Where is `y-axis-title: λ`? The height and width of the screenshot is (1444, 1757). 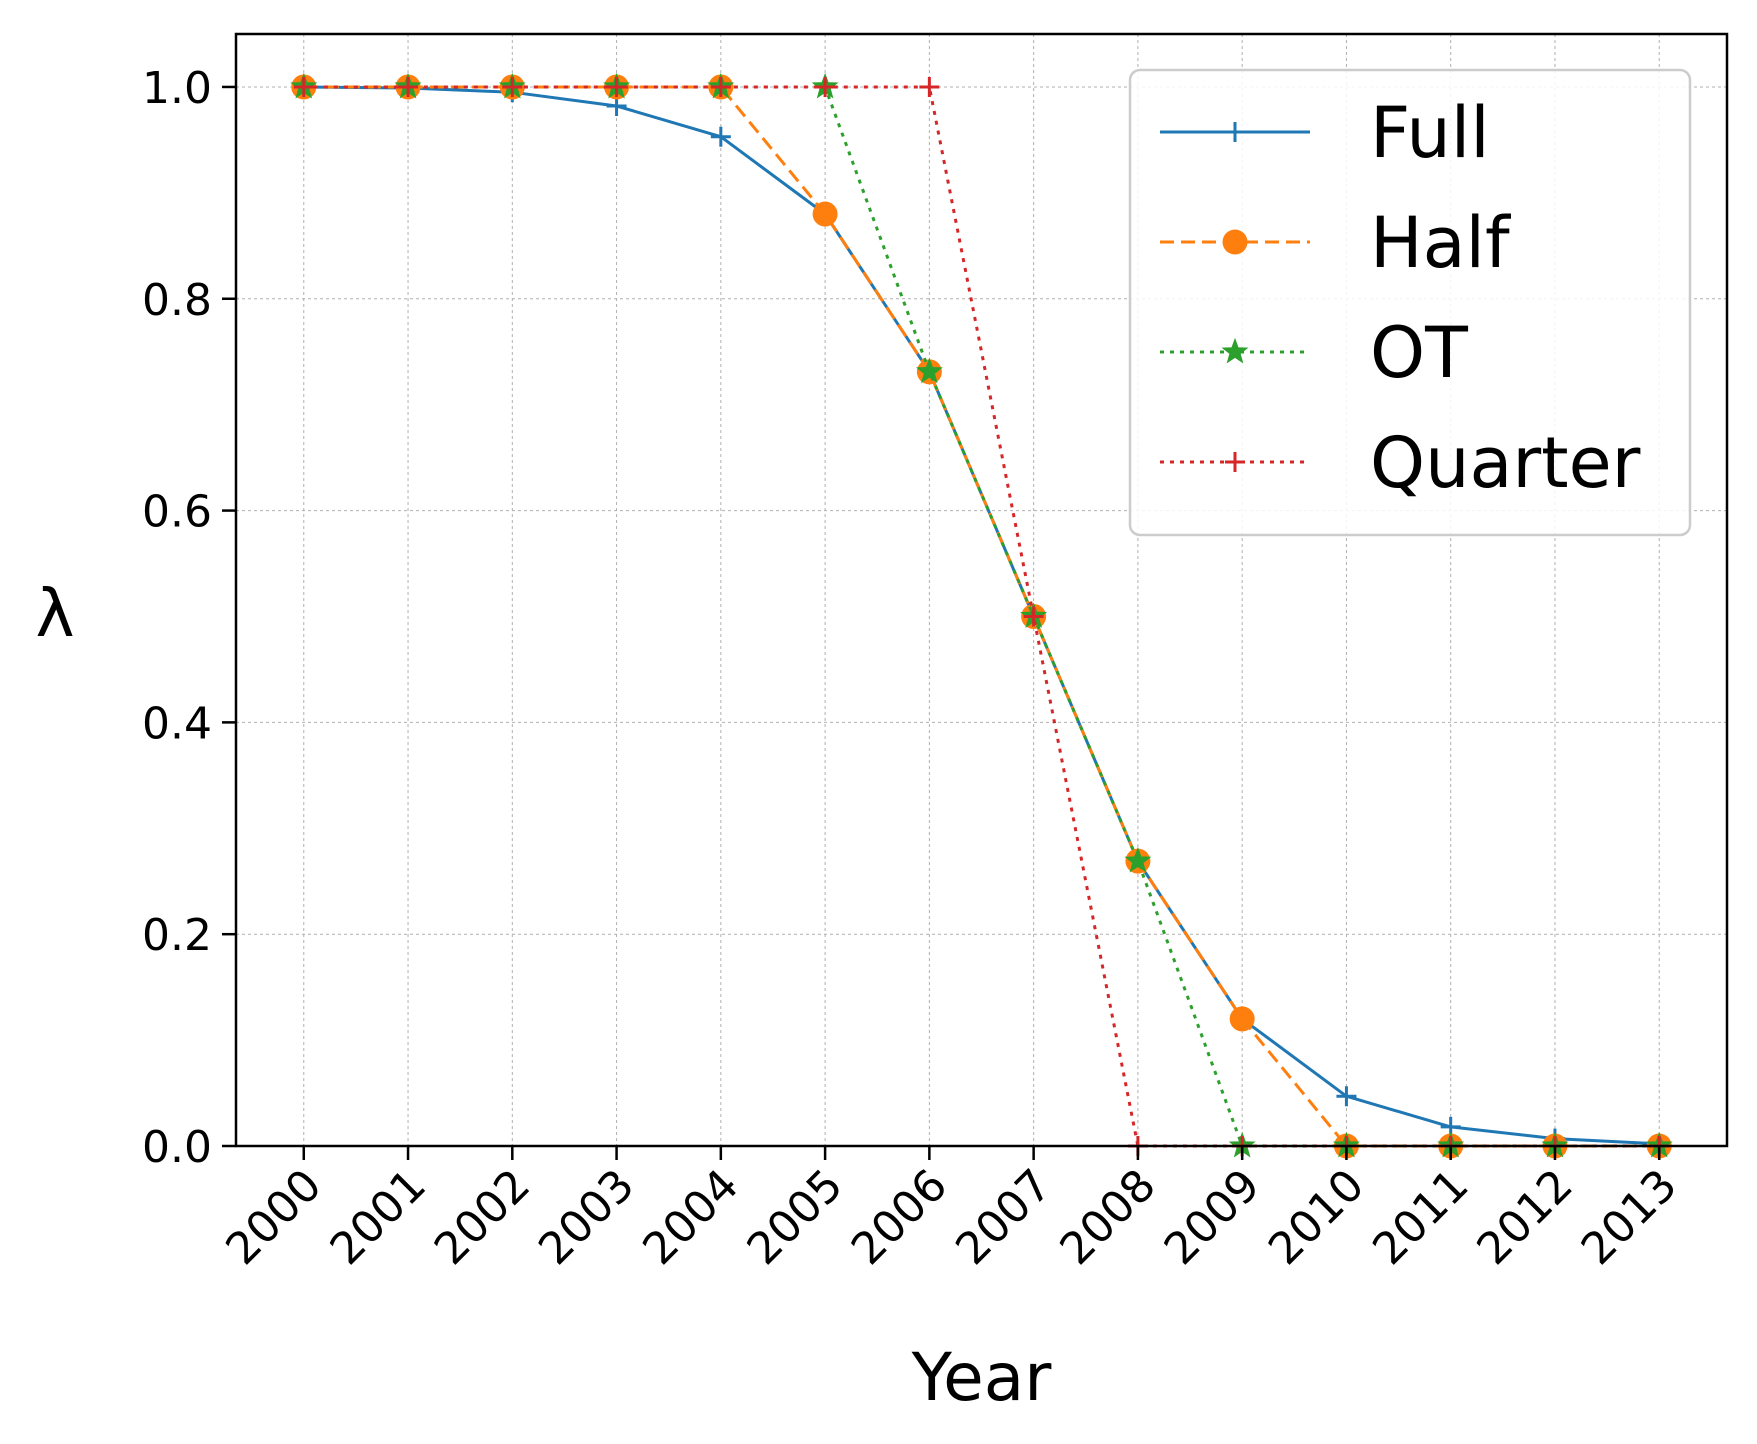
y-axis-title: λ is located at coordinates (54, 613).